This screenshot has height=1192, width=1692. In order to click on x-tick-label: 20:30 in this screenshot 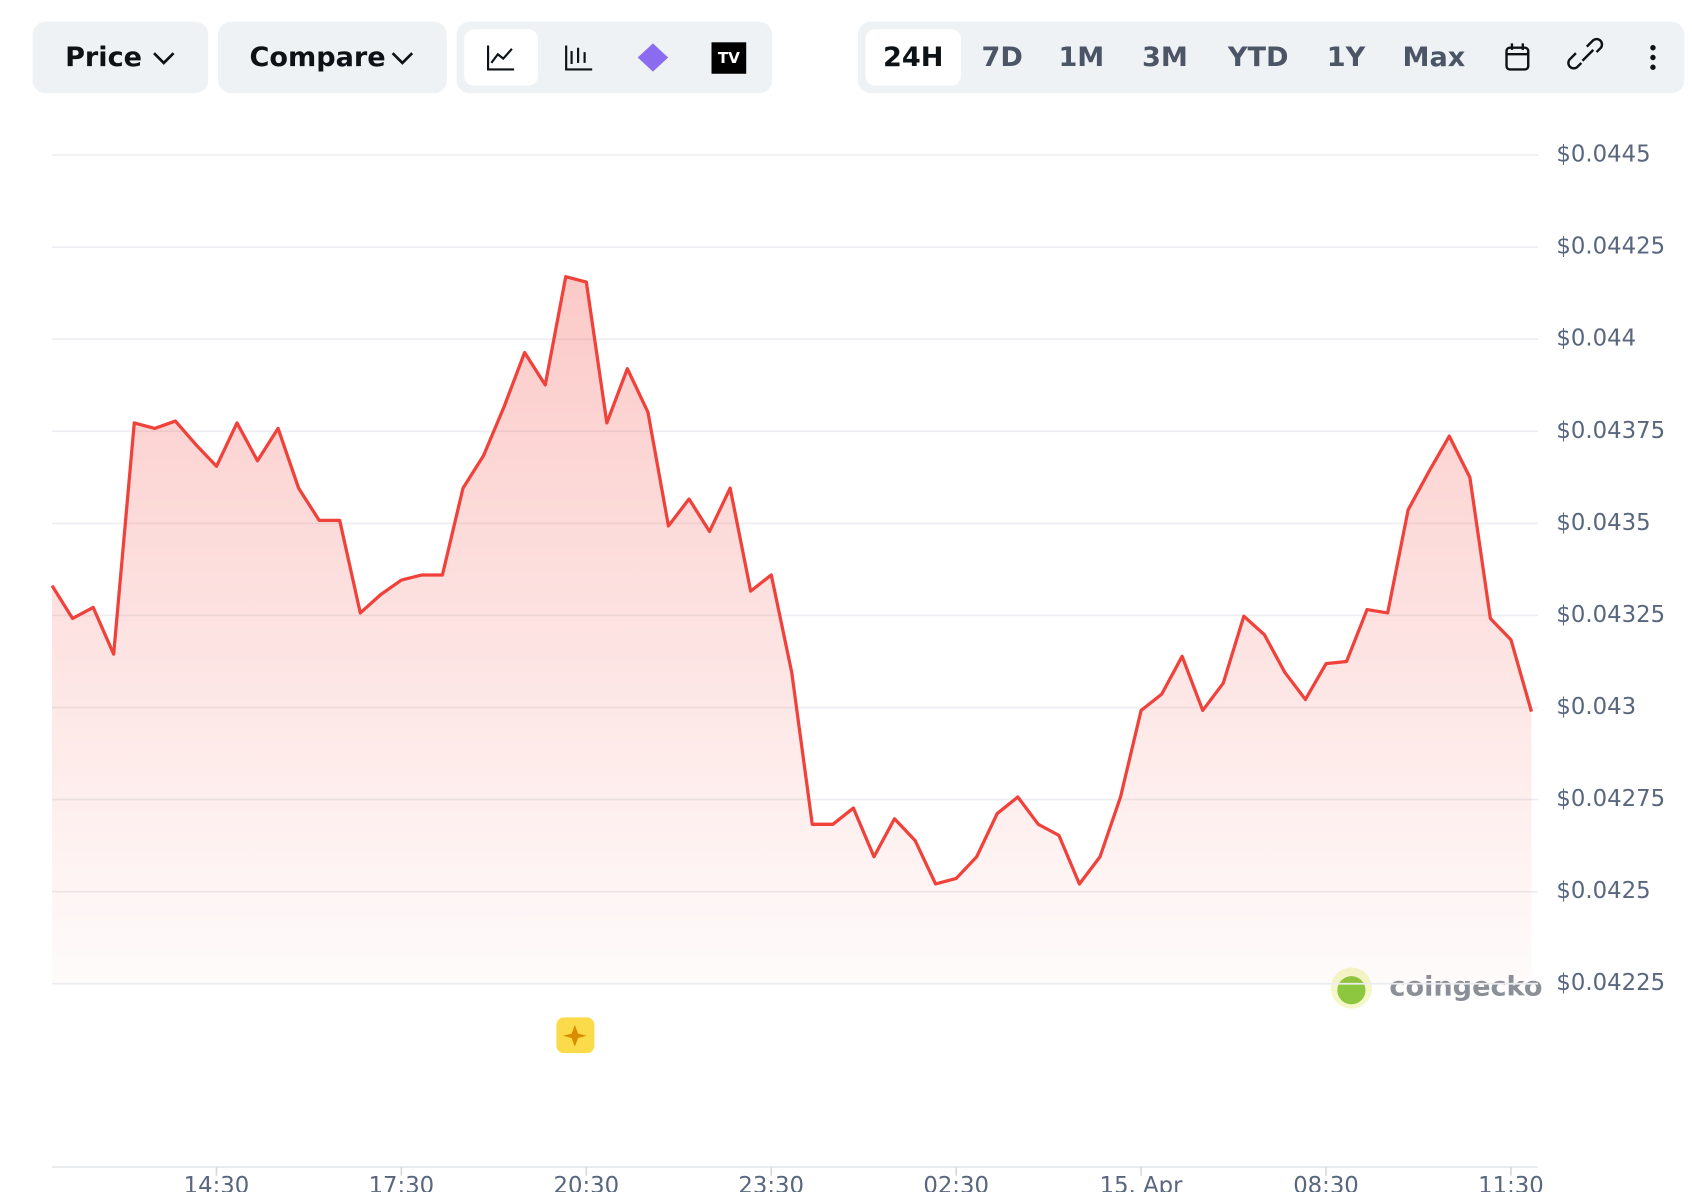, I will do `click(586, 1182)`.